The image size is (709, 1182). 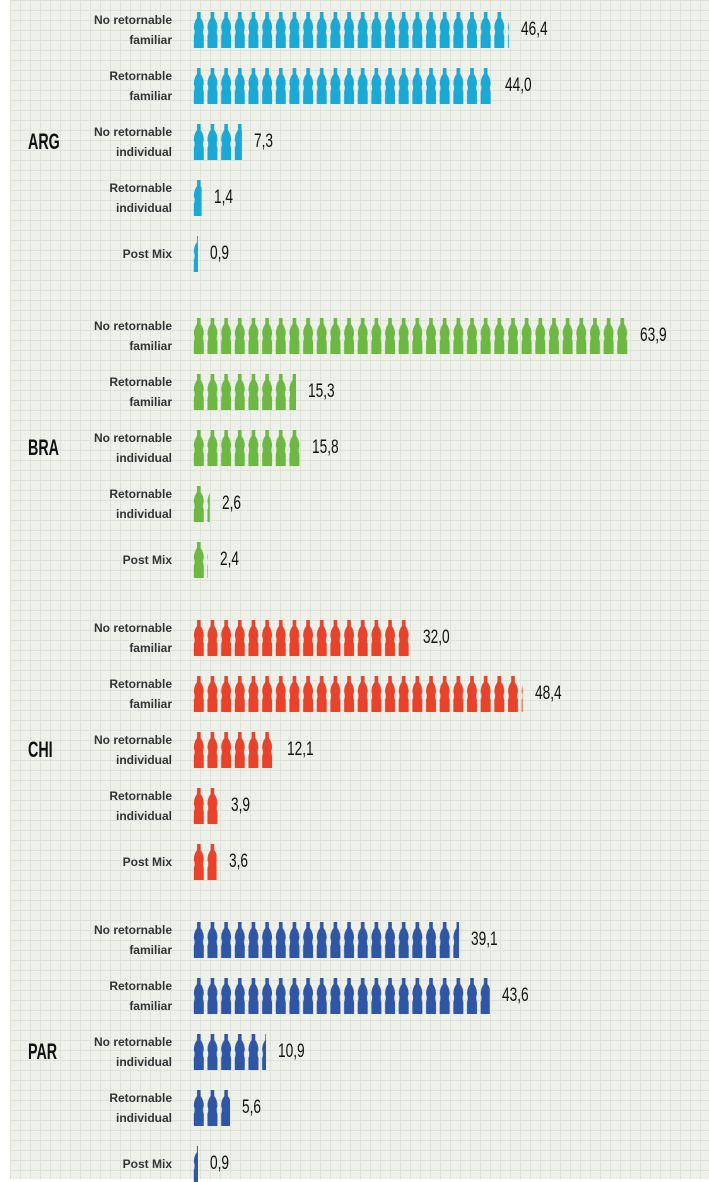 I want to click on value-label: 2,6, so click(x=231, y=503).